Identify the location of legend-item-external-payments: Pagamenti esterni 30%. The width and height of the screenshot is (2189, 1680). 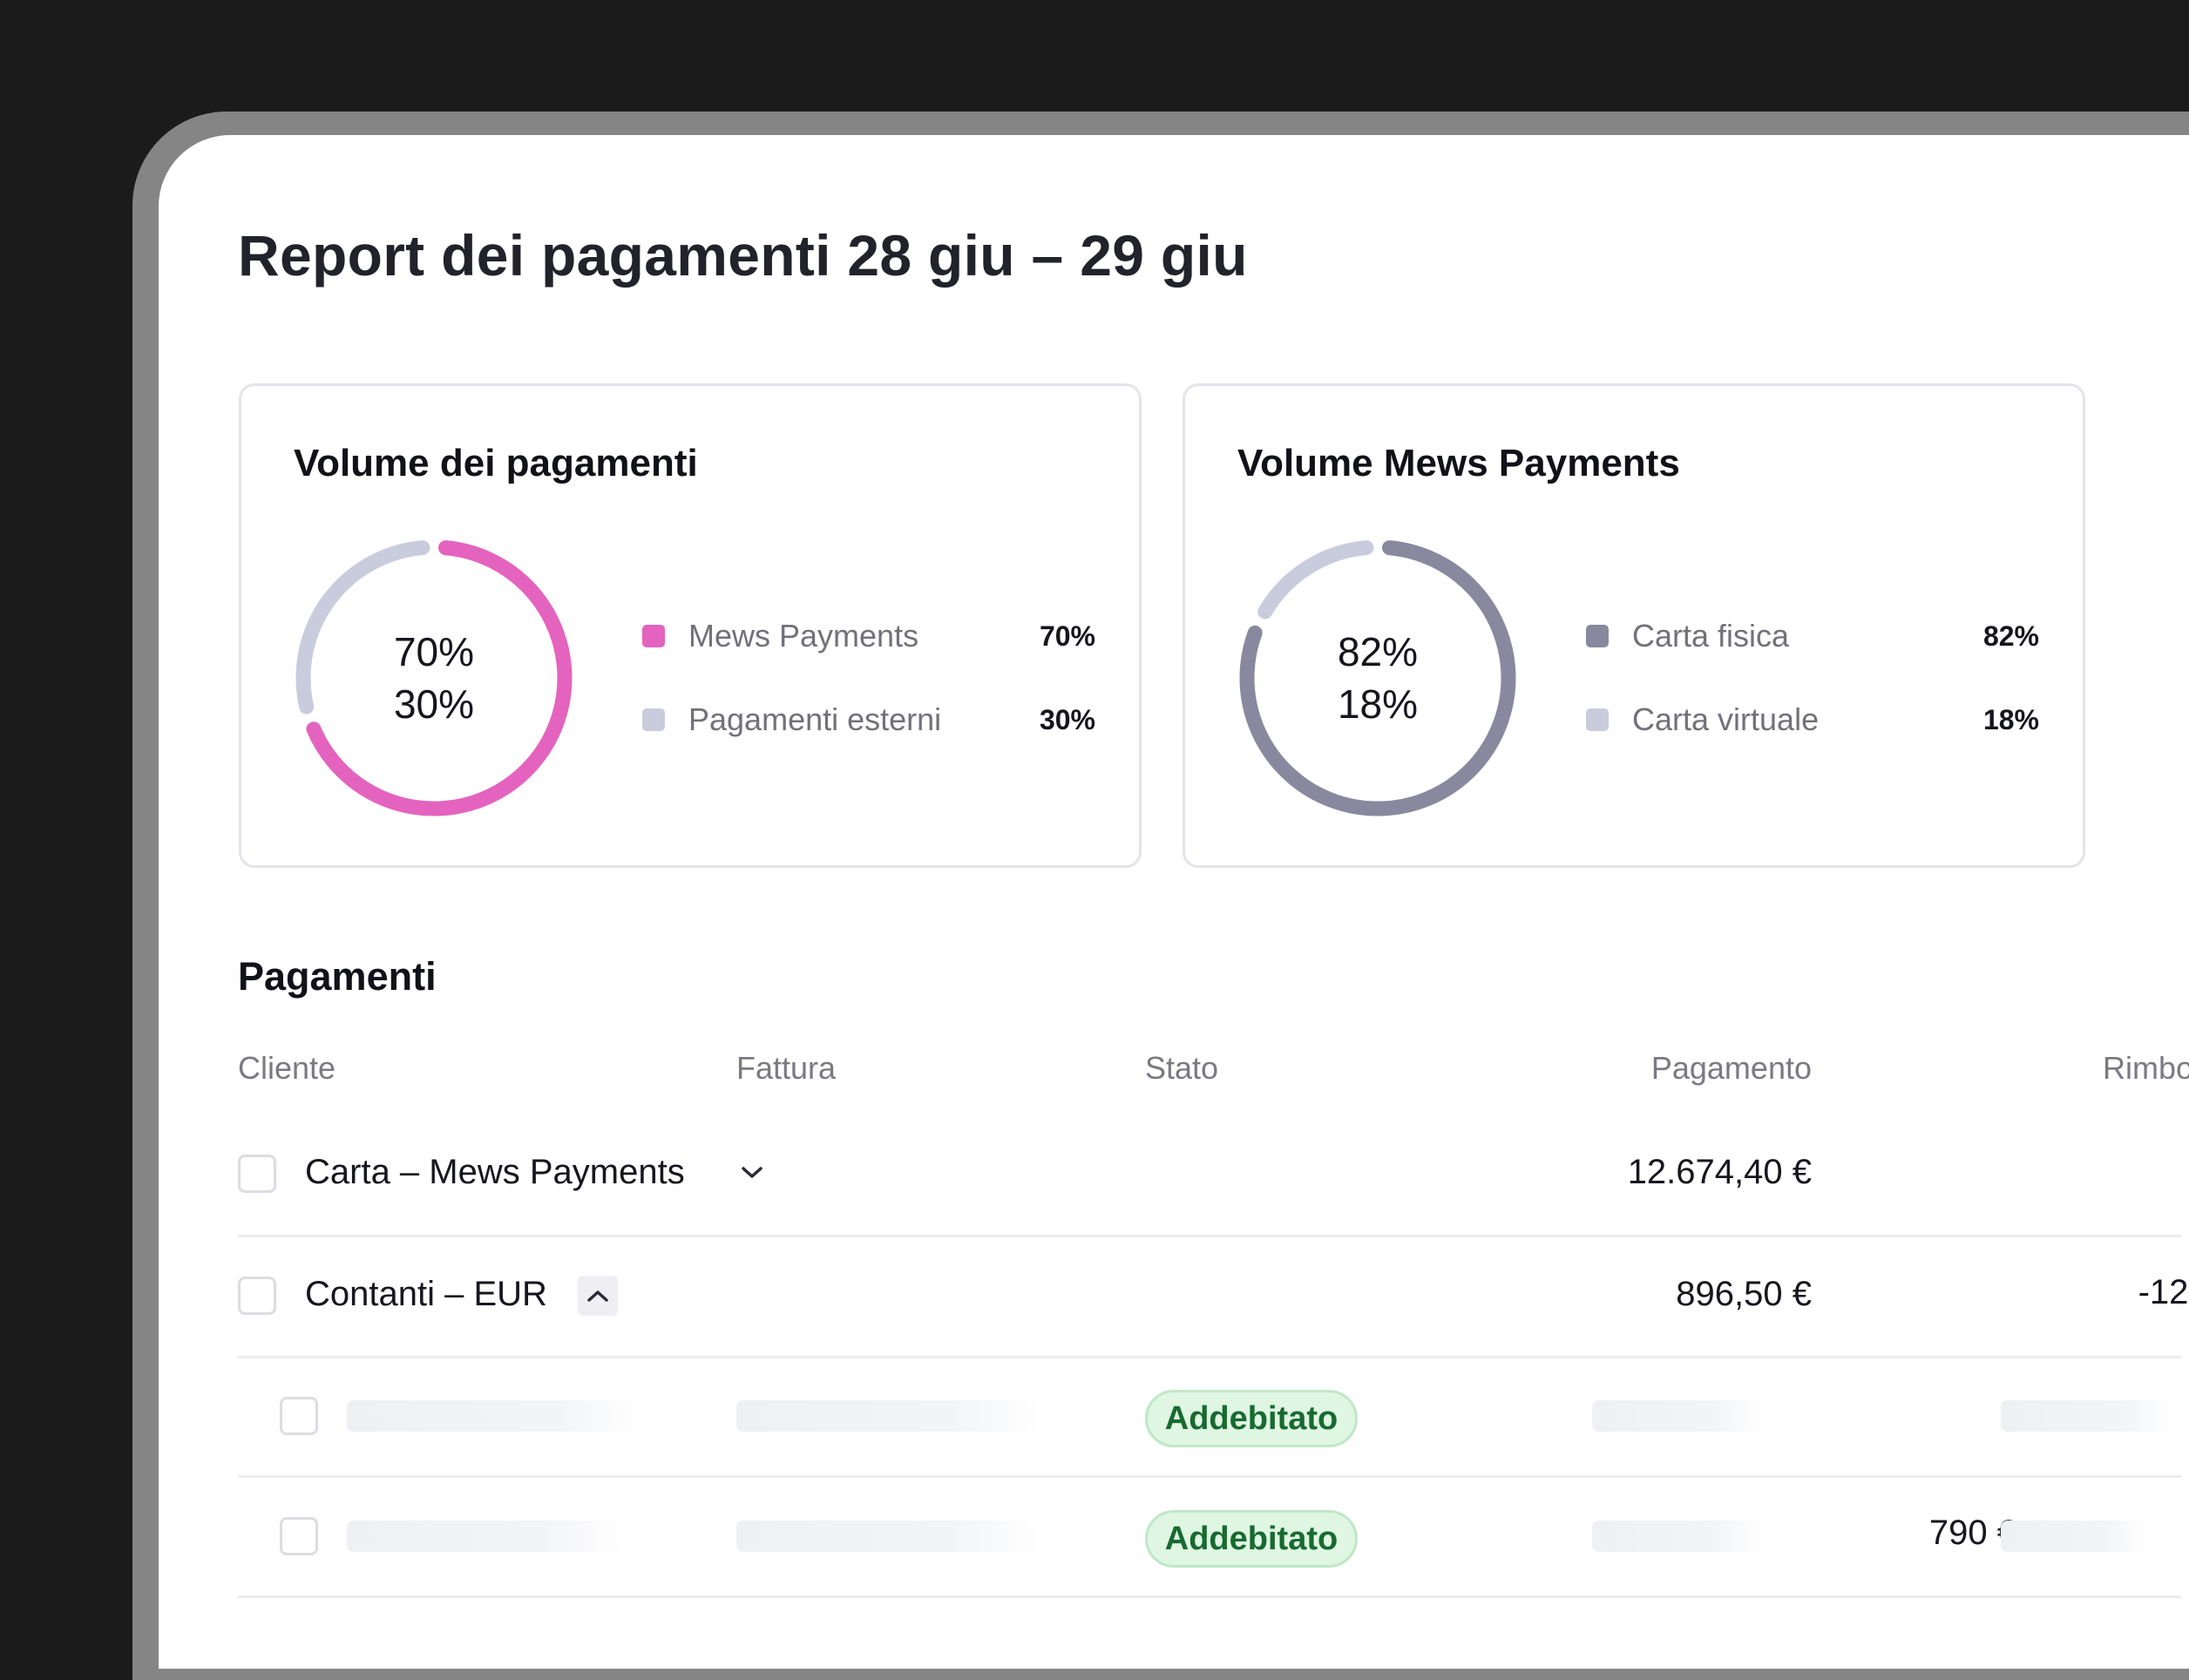
(868, 720).